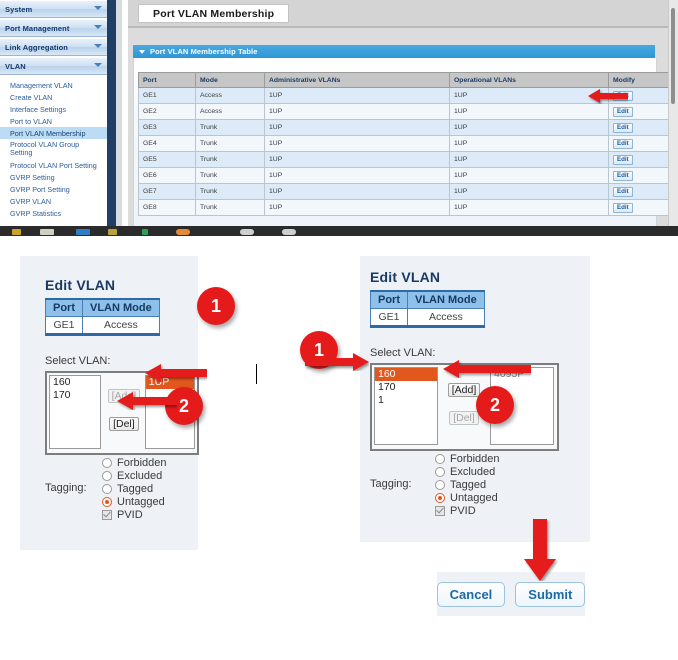 Image resolution: width=678 pixels, height=660 pixels. Describe the element at coordinates (408, 191) in the screenshot. I see `table-row: GE7 Trunk 1UP 1UP Edit` at that location.